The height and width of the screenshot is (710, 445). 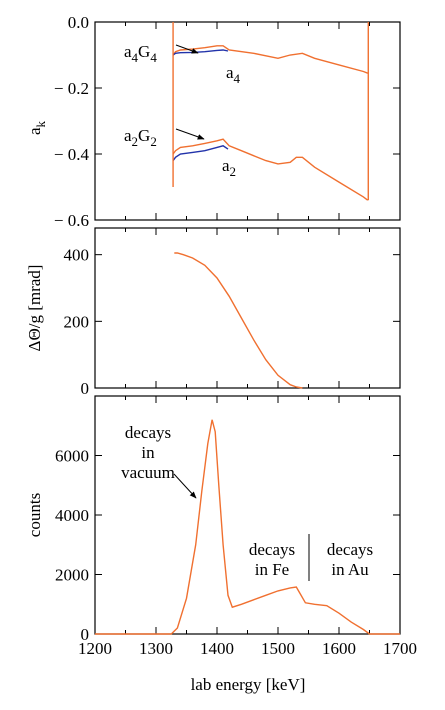 What do you see at coordinates (185, 486) in the screenshot?
I see `arrow-vacuum` at bounding box center [185, 486].